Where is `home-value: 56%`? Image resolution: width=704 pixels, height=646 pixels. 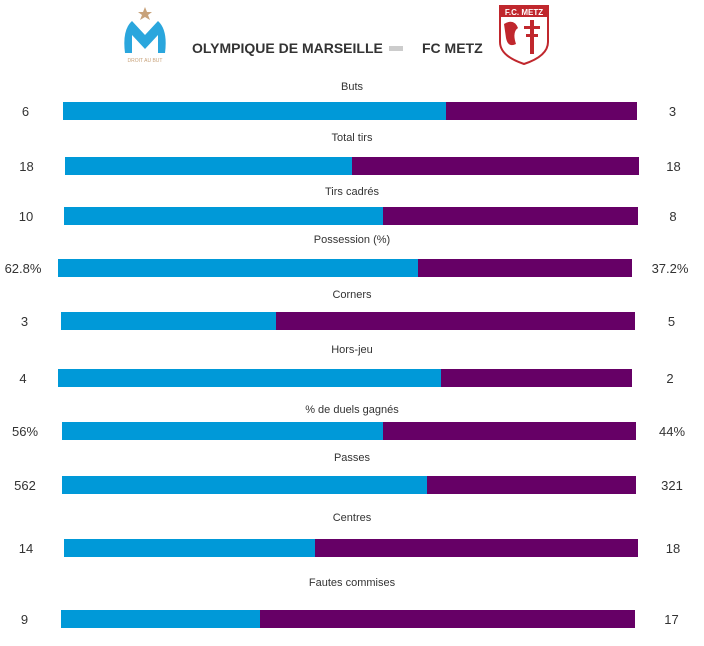
home-value: 56% is located at coordinates (25, 431).